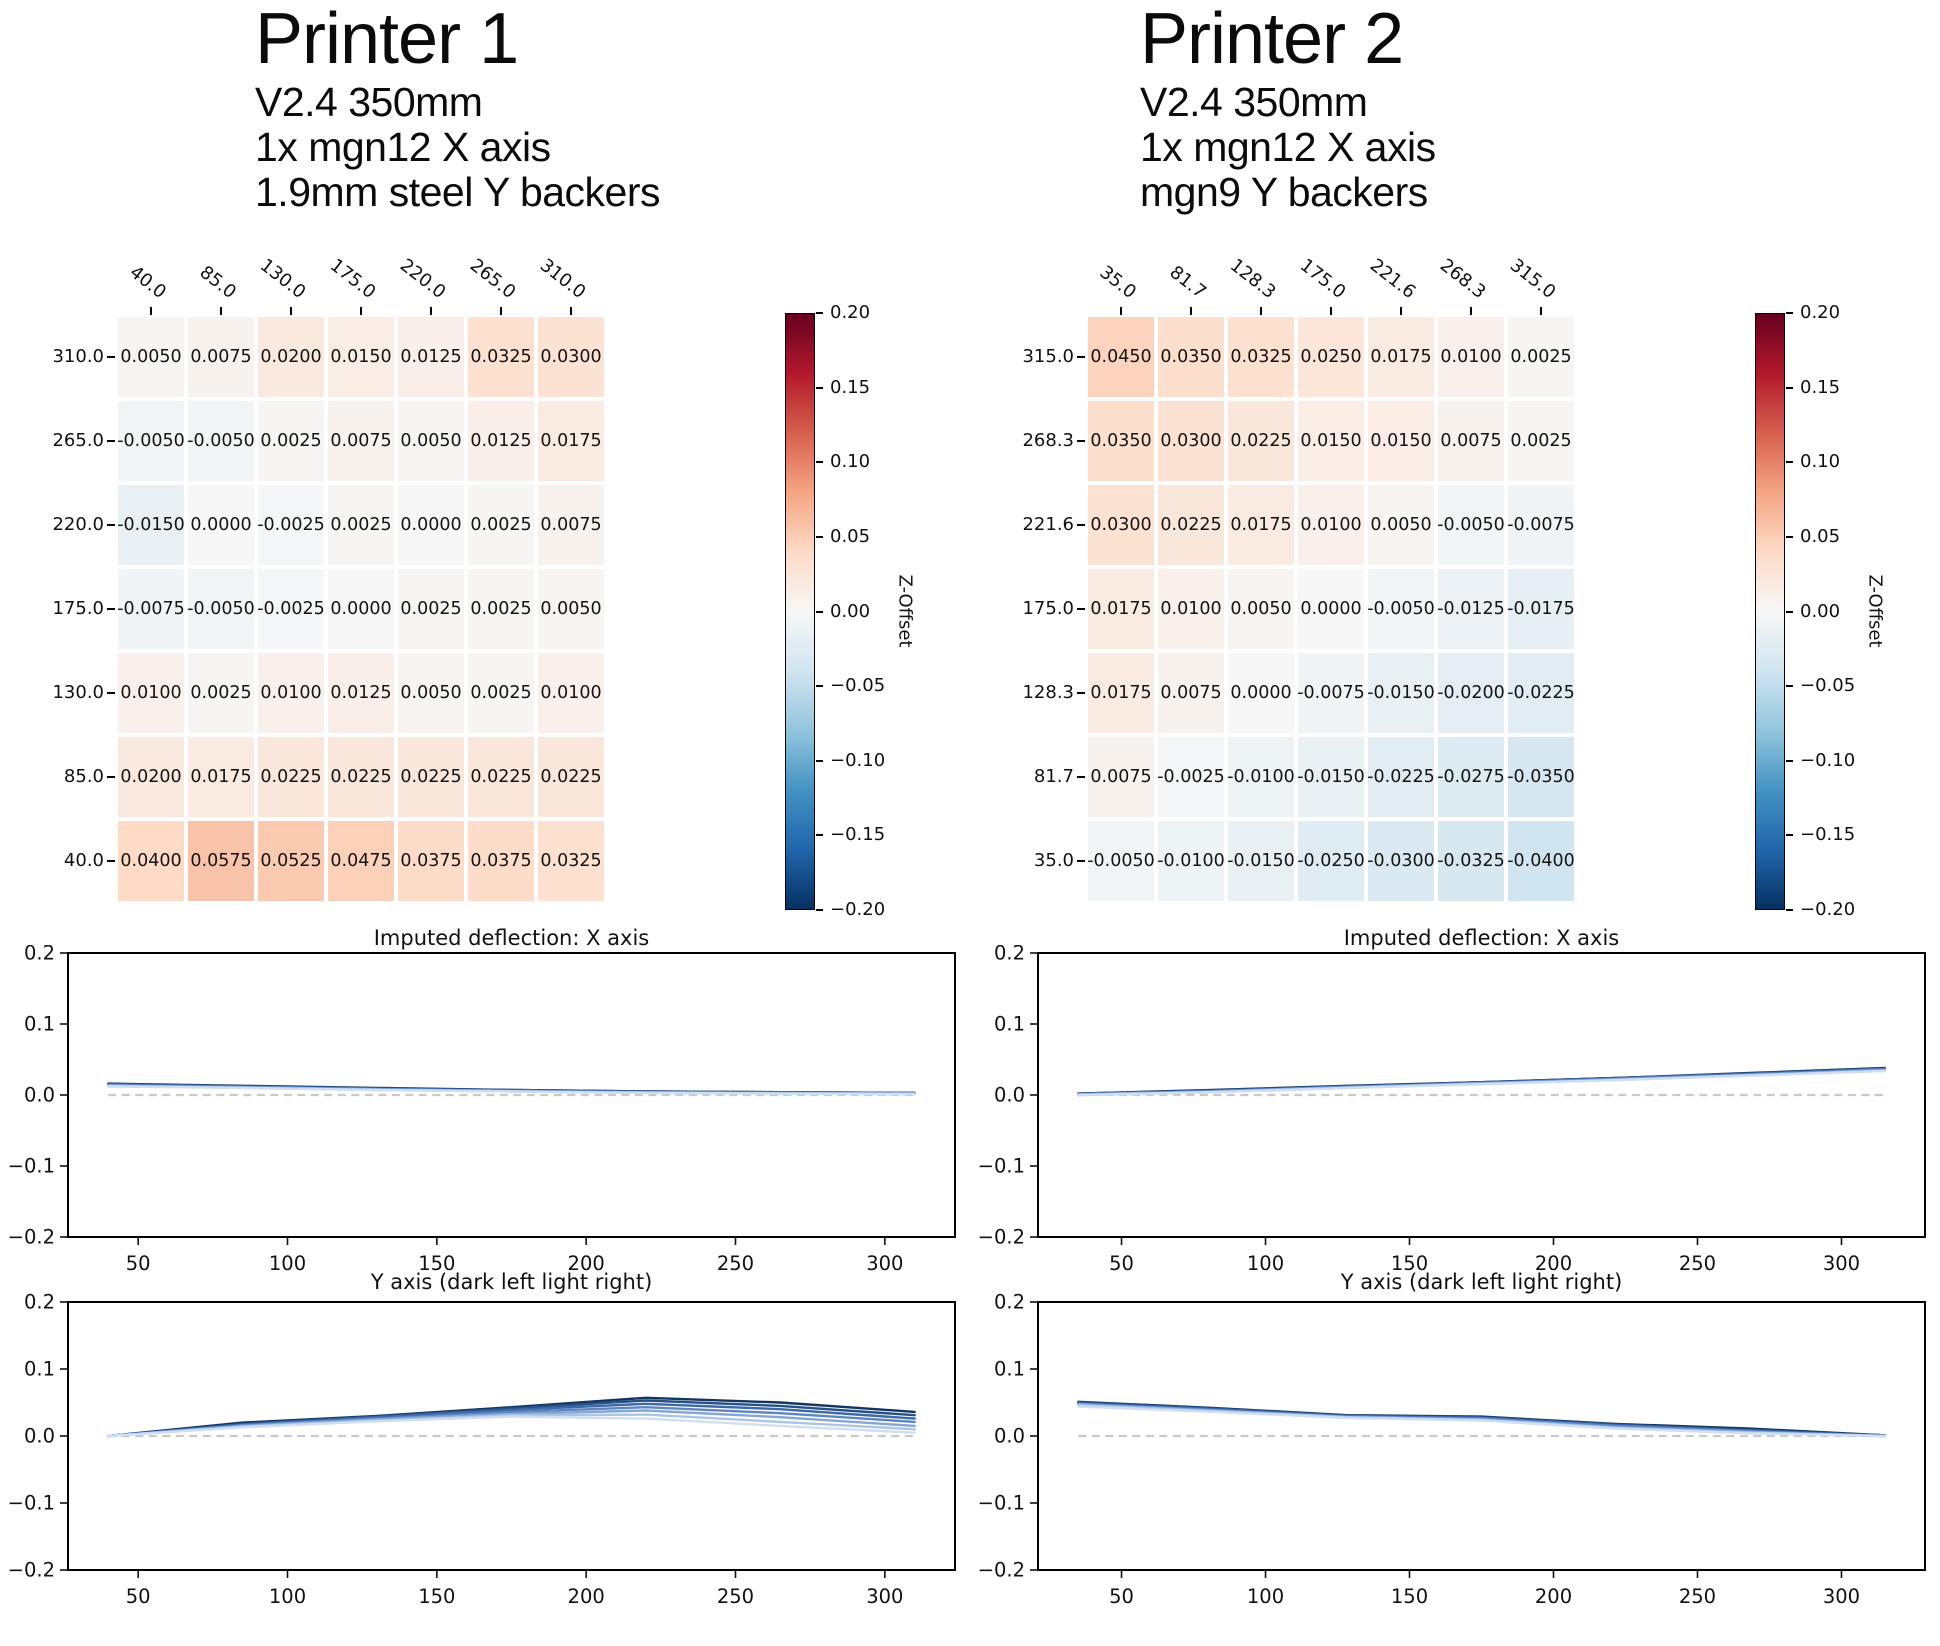 This screenshot has height=1646, width=1940. I want to click on colorbar-tick-label: 0.00, so click(850, 611).